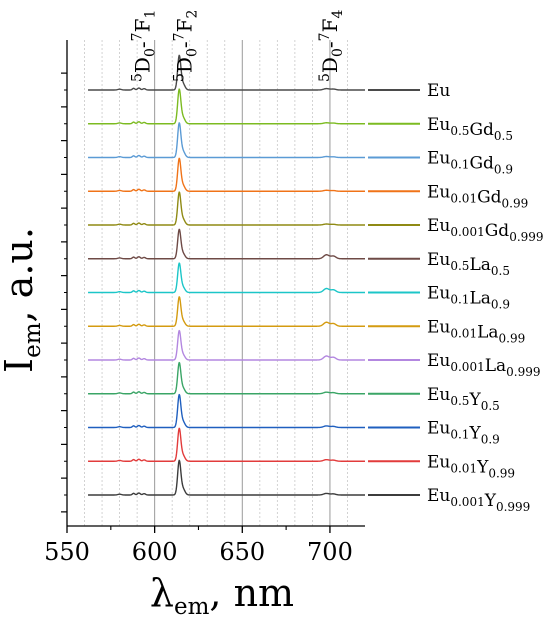 Image resolution: width=550 pixels, height=623 pixels. What do you see at coordinates (67, 552) in the screenshot?
I see `x-tick-label: 550` at bounding box center [67, 552].